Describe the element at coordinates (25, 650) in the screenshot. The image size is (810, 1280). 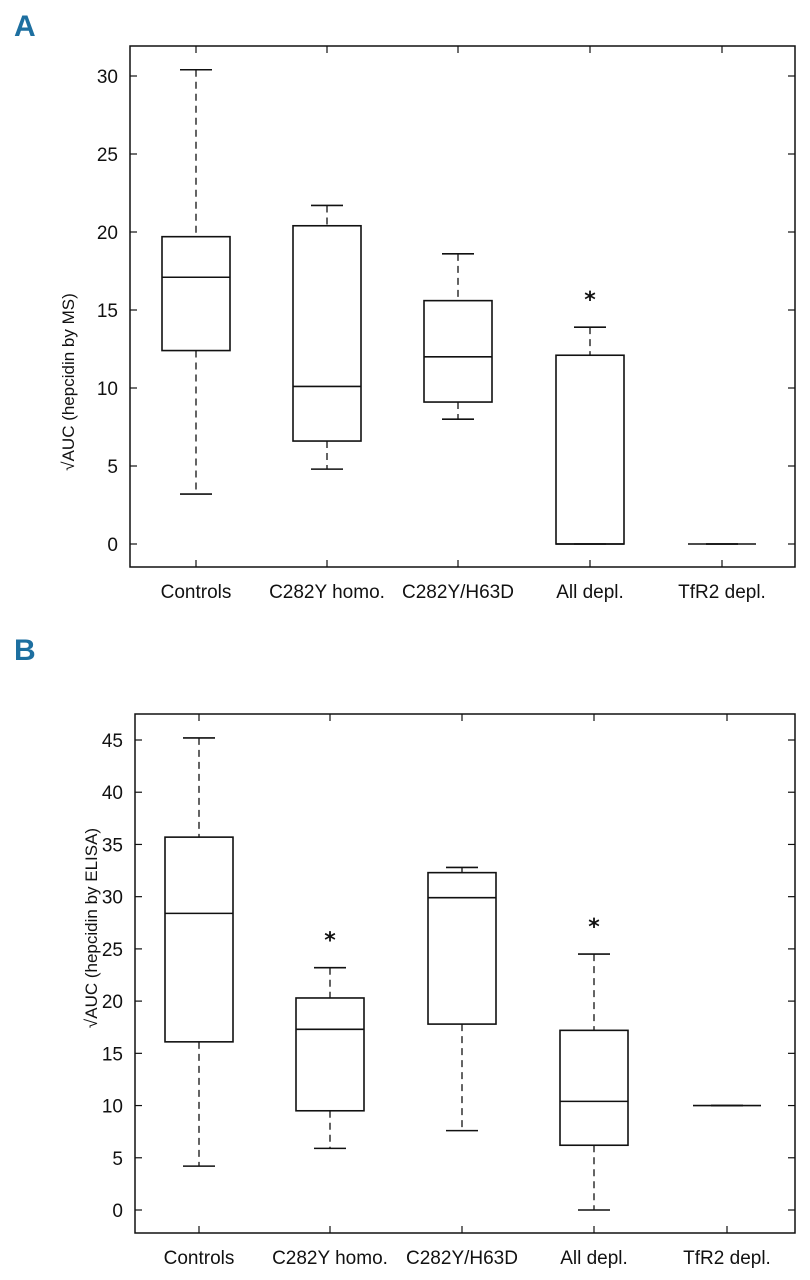
I see `panel-label-b: B` at that location.